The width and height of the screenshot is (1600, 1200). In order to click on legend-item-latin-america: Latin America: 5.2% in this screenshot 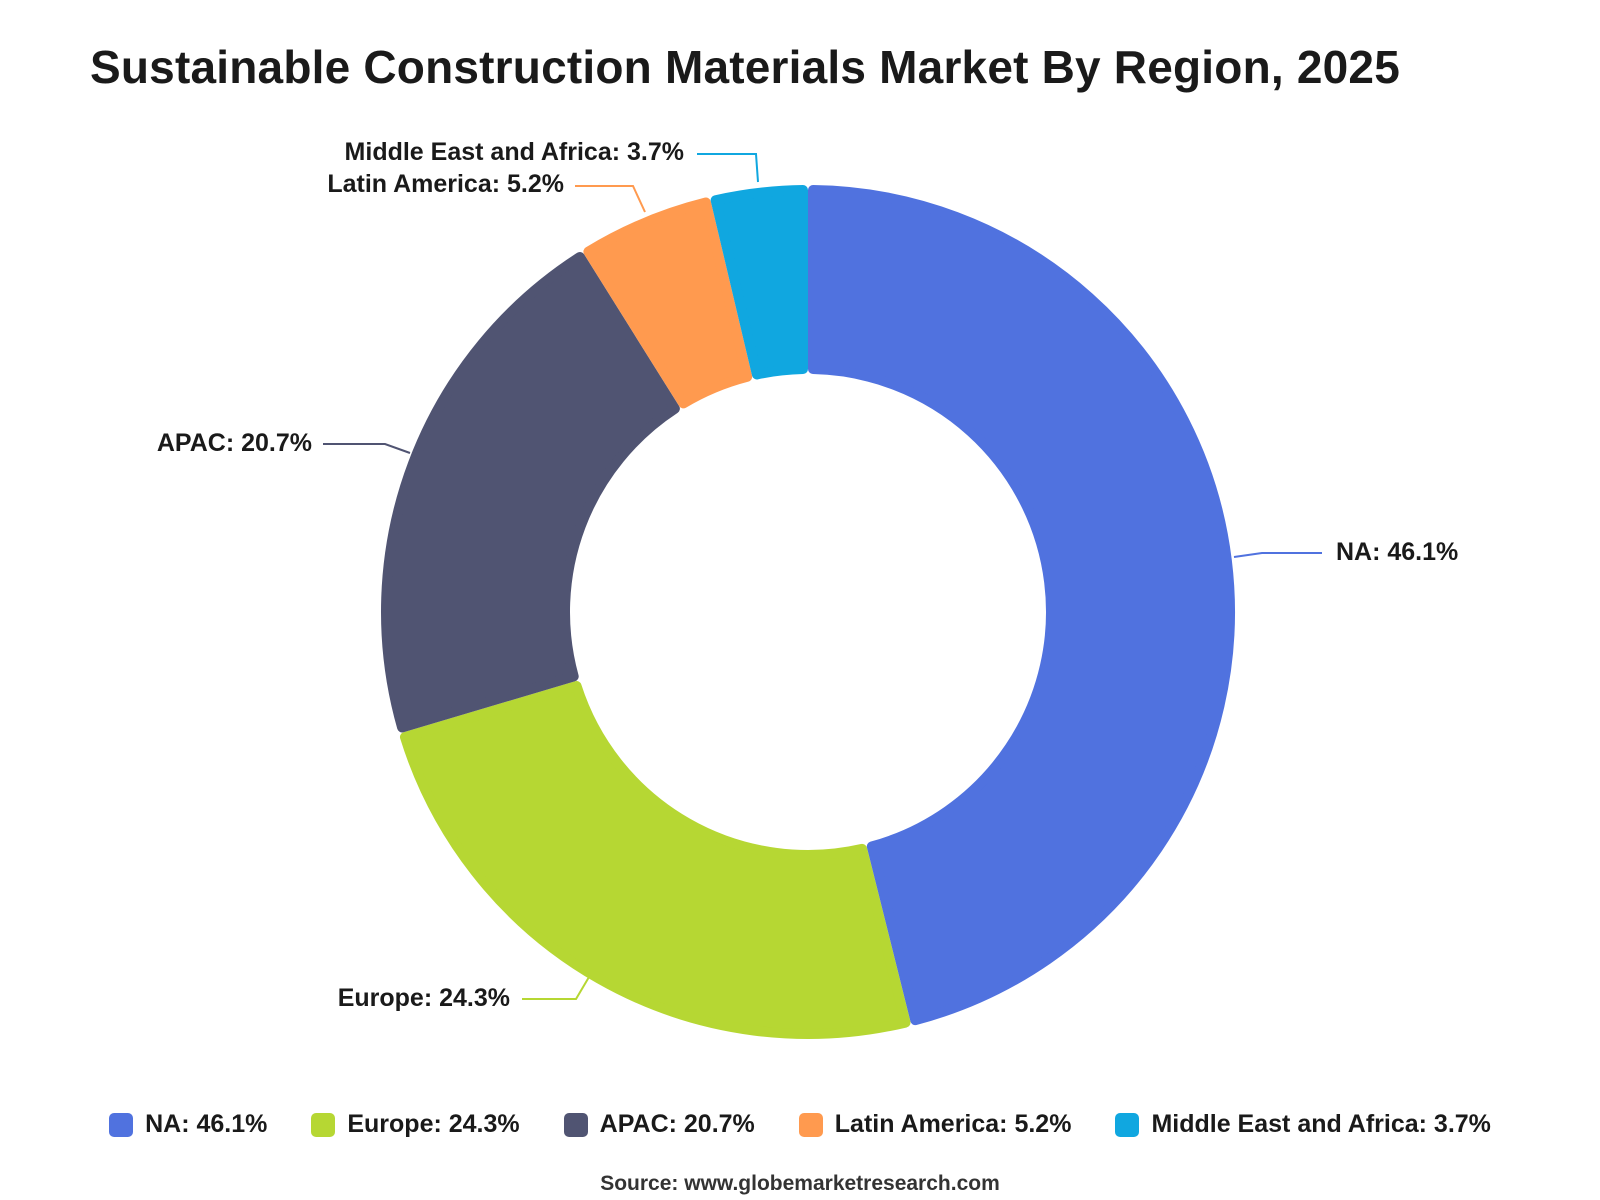, I will do `click(935, 1124)`.